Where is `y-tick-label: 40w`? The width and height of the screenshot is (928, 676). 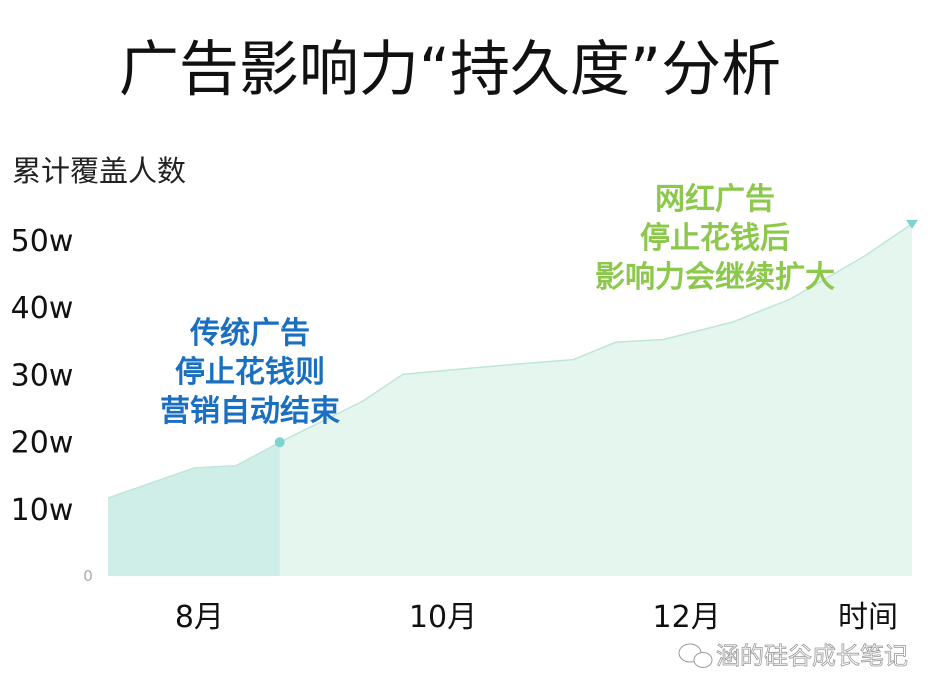 y-tick-label: 40w is located at coordinates (42, 308).